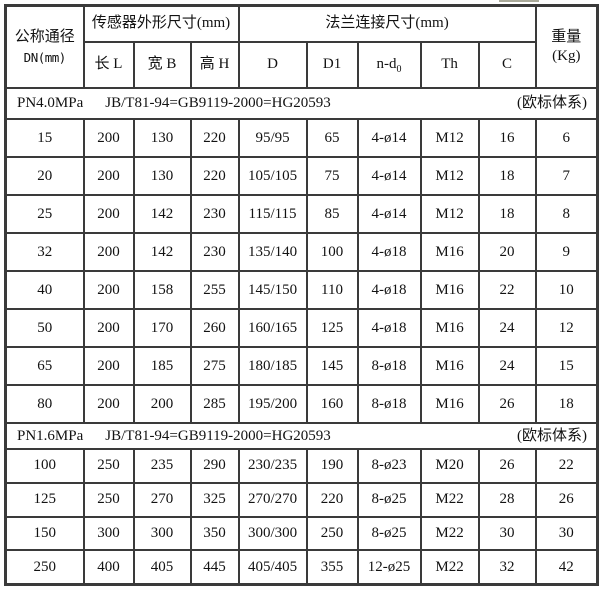  Describe the element at coordinates (566, 55) in the screenshot. I see `header-weight-line2: (Kg)` at that location.